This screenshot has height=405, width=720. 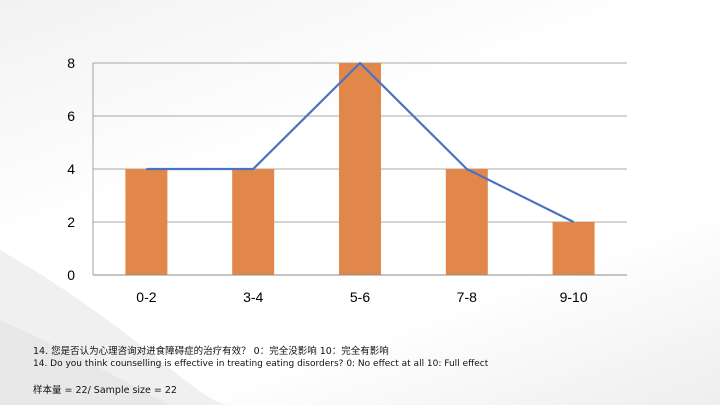 What do you see at coordinates (71, 222) in the screenshot?
I see `y-tick-label: 2` at bounding box center [71, 222].